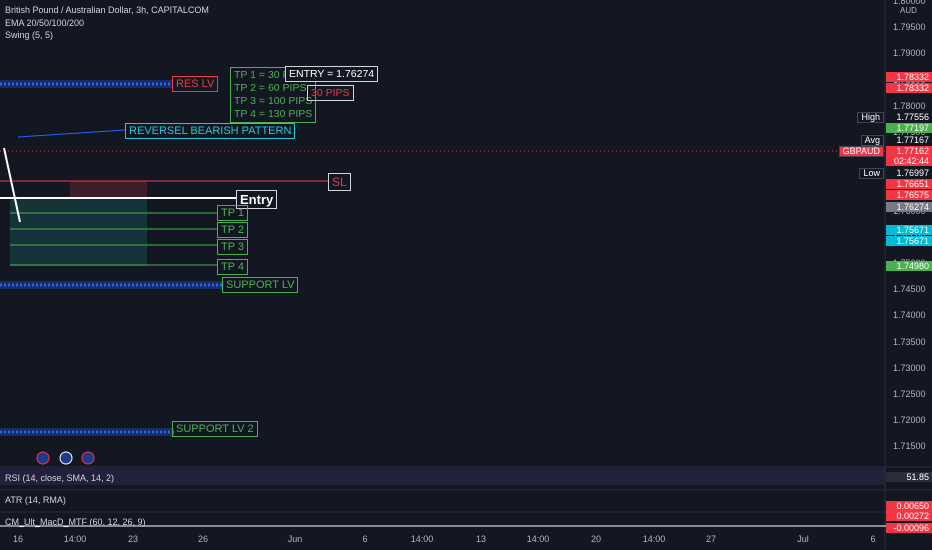 The image size is (932, 550). I want to click on tp-line: TP 3 = 100 PIPS, so click(273, 101).